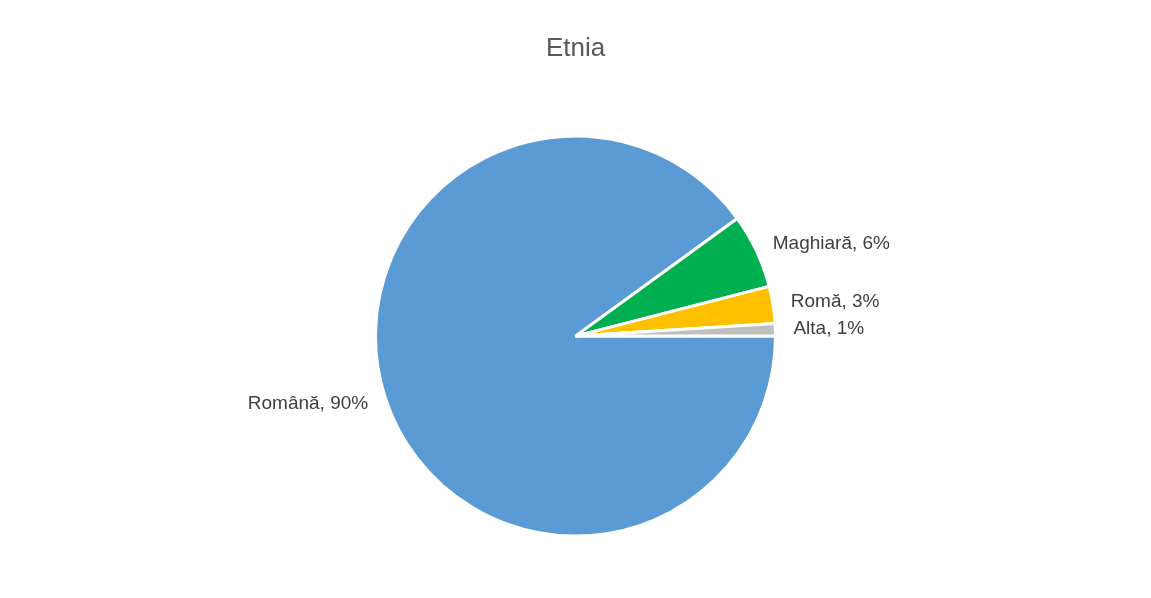  I want to click on slice-label: Romă, 3%, so click(835, 301).